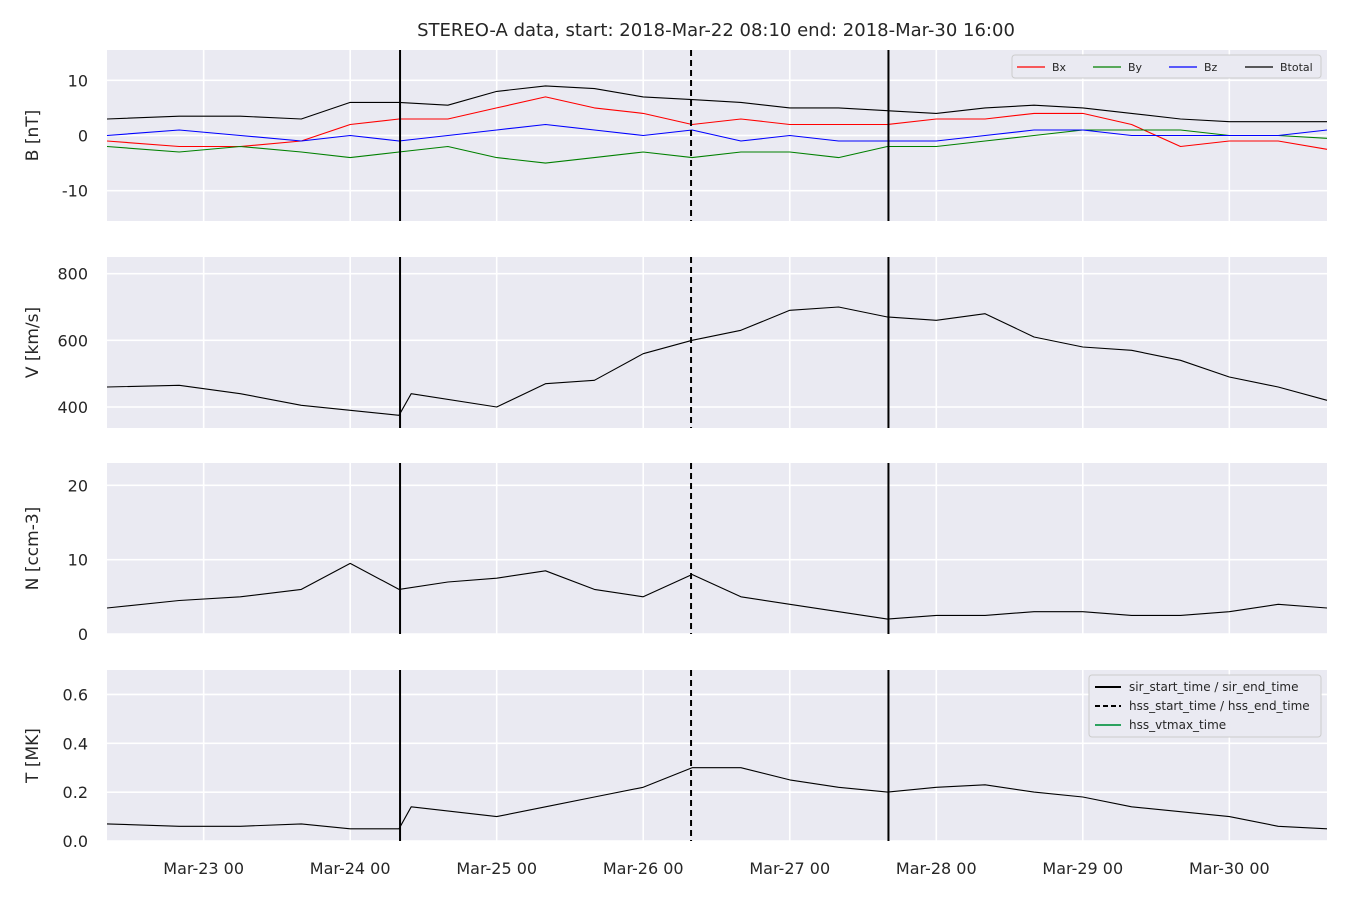 Image resolution: width=1350 pixels, height=900 pixels. I want to click on legend-label: hss_start_time / hss_end_time, so click(1219, 706).